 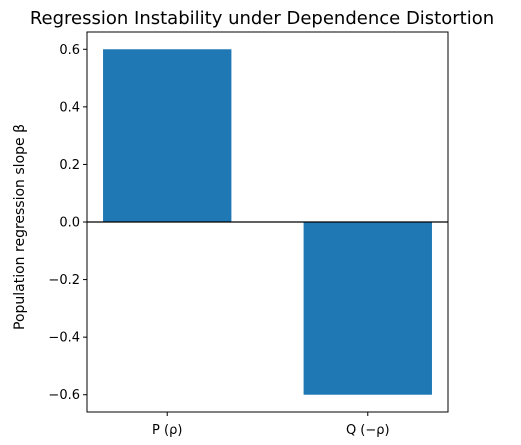 I want to click on y-tick-label: 0.0, so click(x=69, y=223).